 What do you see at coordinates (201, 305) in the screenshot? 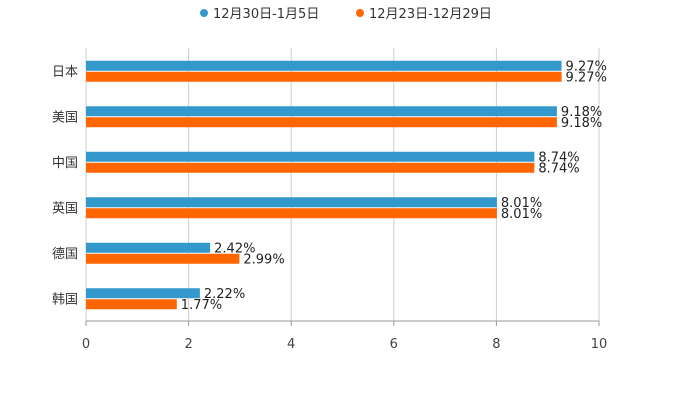
I see `data-label-series-2: 1.77%` at bounding box center [201, 305].